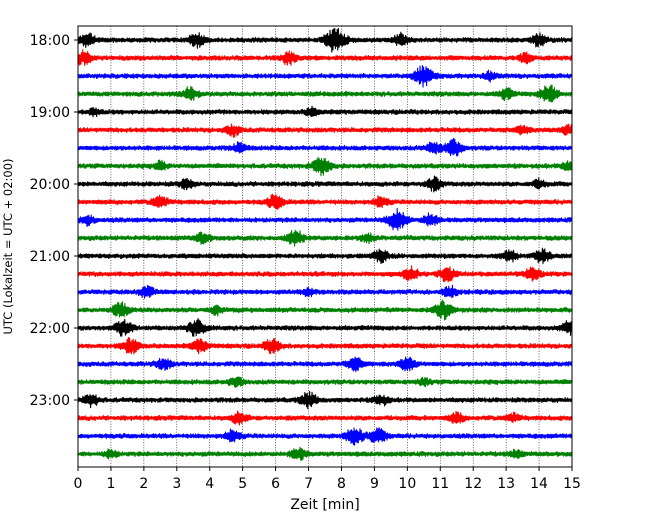  Describe the element at coordinates (539, 484) in the screenshot. I see `x-tick-label: 14` at that location.